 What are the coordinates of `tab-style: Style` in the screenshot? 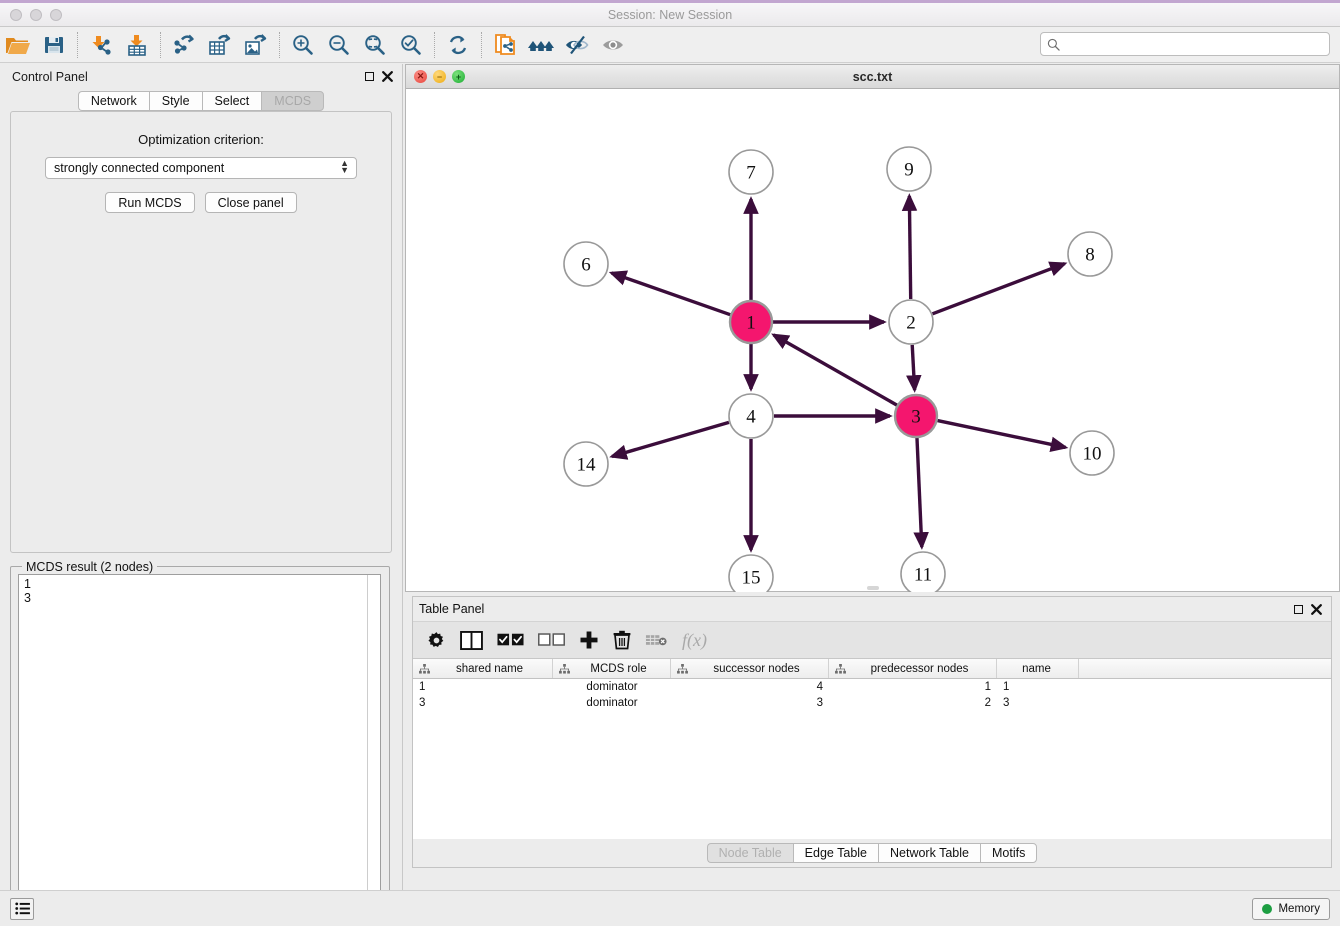 It's located at (175, 101).